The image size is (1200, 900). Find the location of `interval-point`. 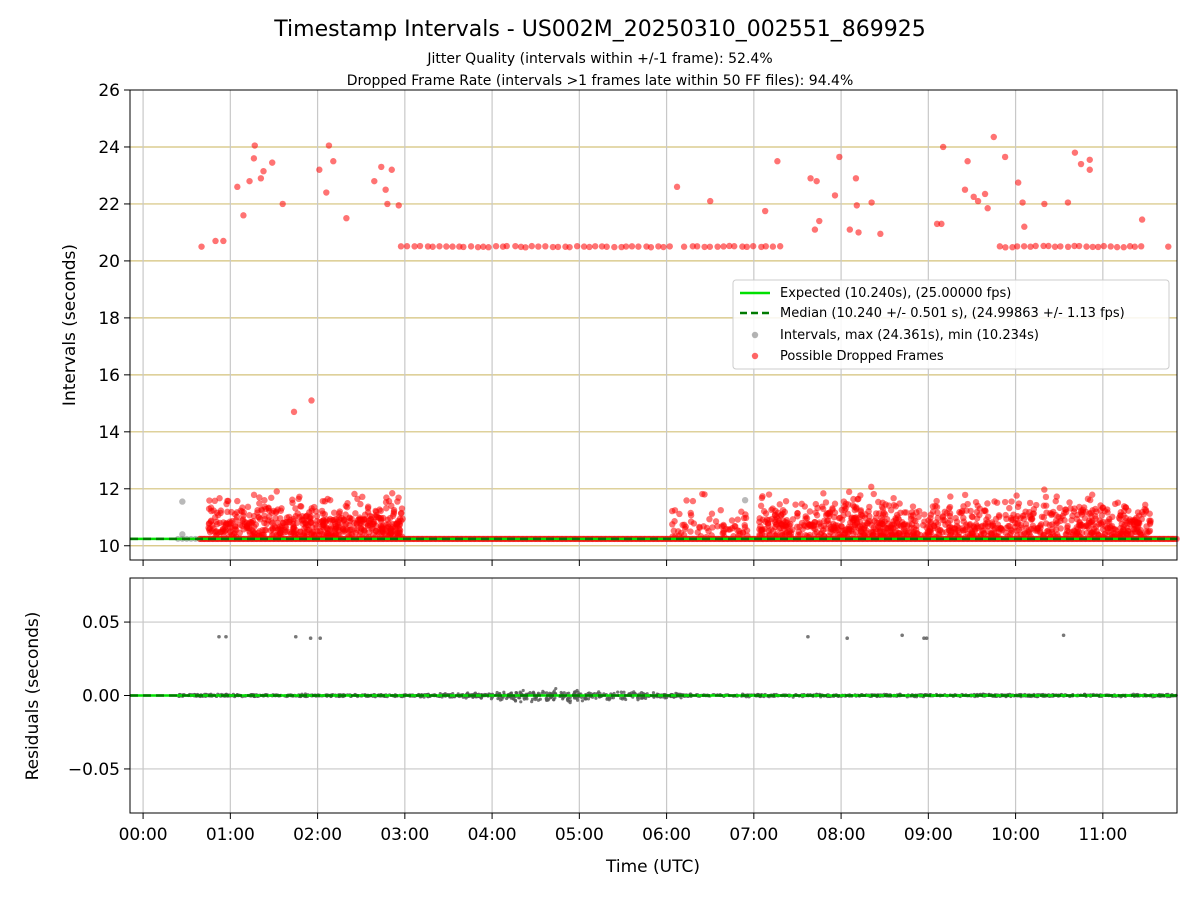

interval-point is located at coordinates (745, 500).